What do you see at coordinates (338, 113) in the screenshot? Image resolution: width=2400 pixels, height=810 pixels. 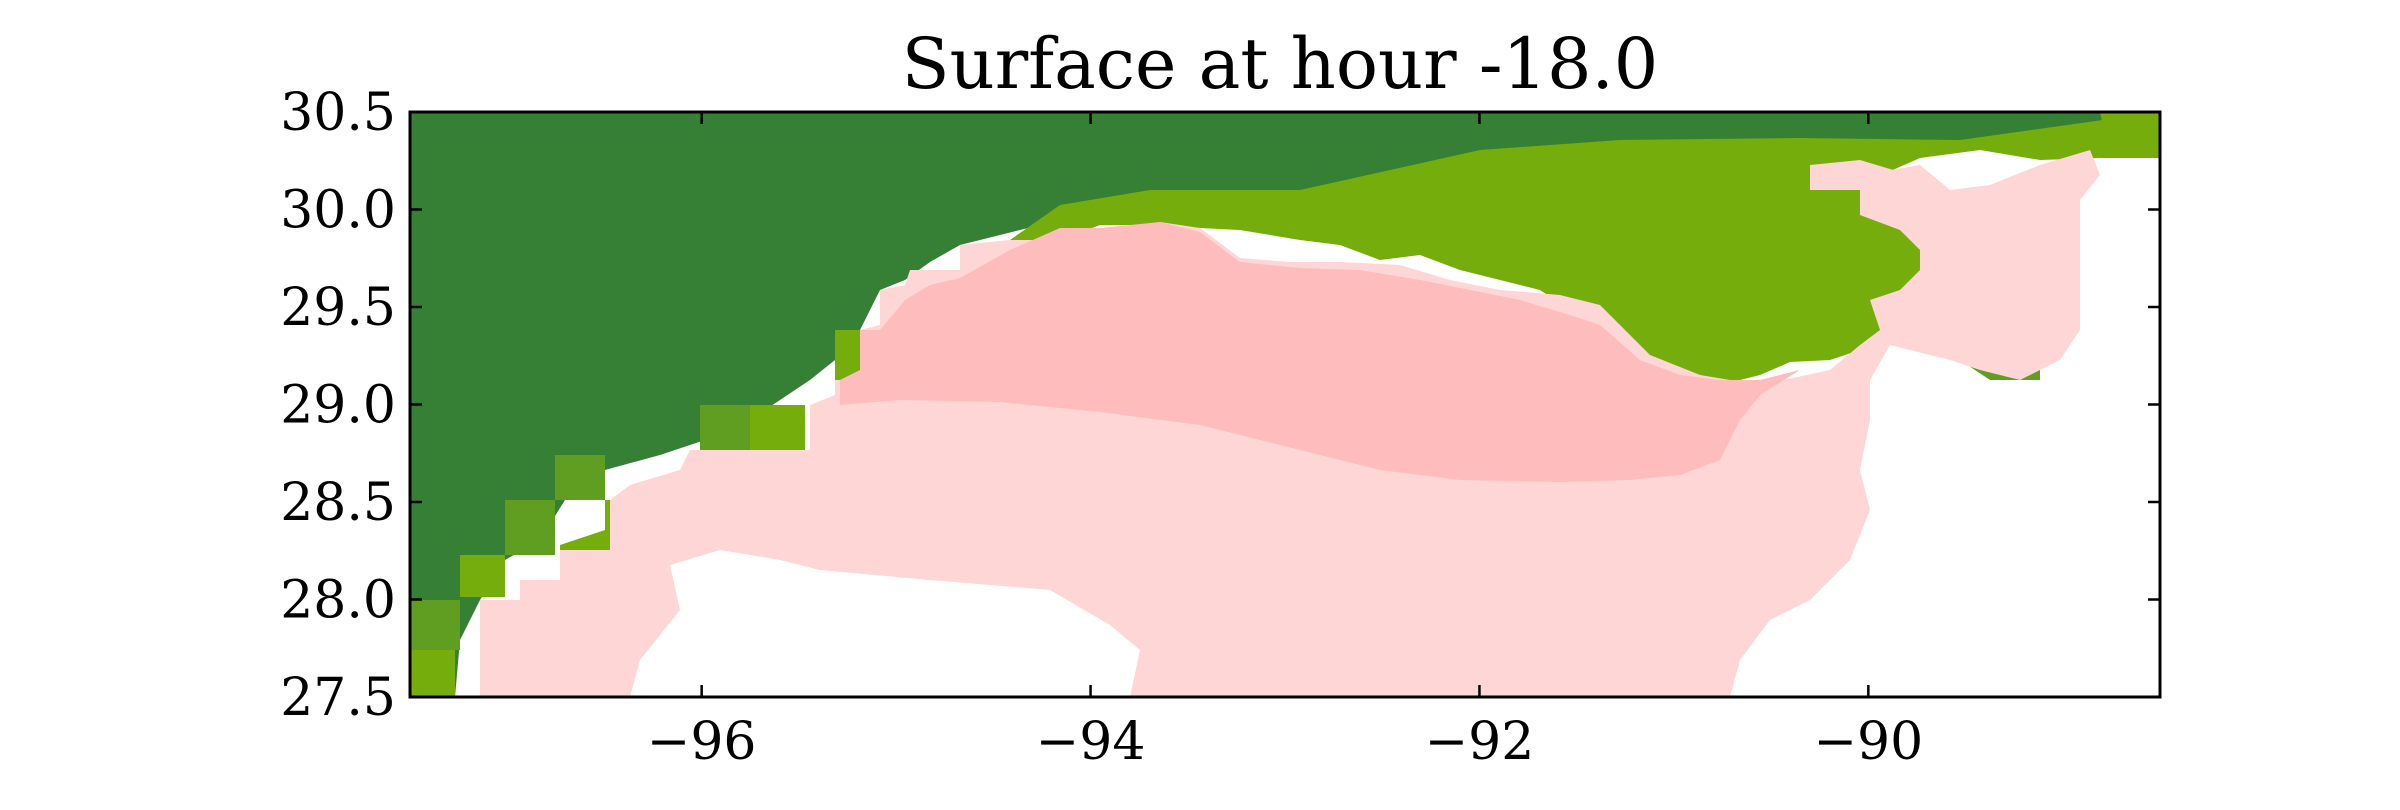 I see `y-tick-label: 30.5` at bounding box center [338, 113].